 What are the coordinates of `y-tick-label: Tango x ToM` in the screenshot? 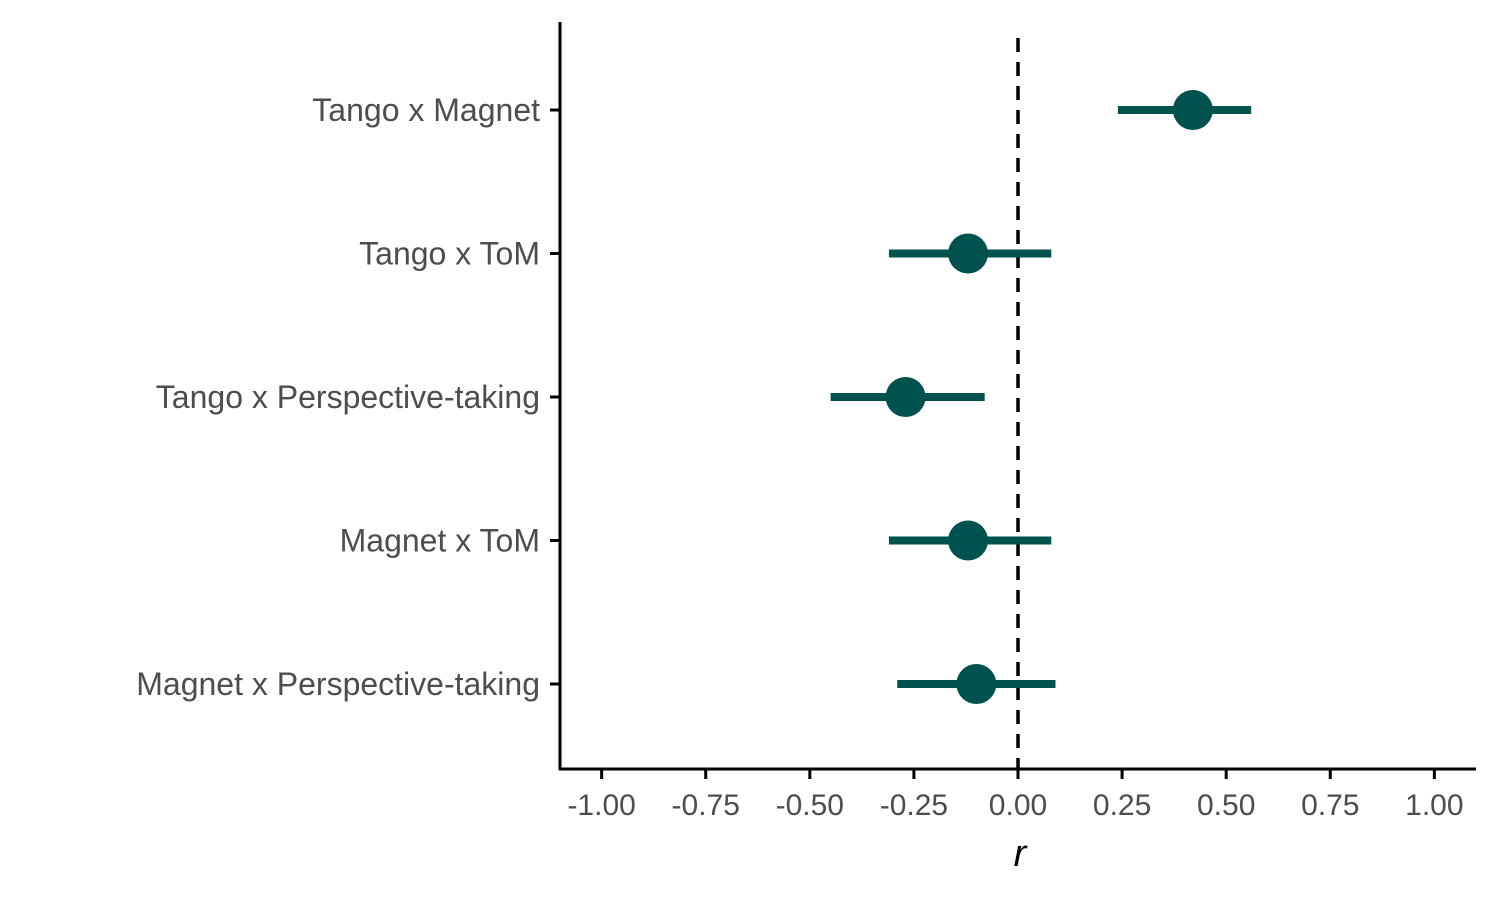 It's located at (449, 254).